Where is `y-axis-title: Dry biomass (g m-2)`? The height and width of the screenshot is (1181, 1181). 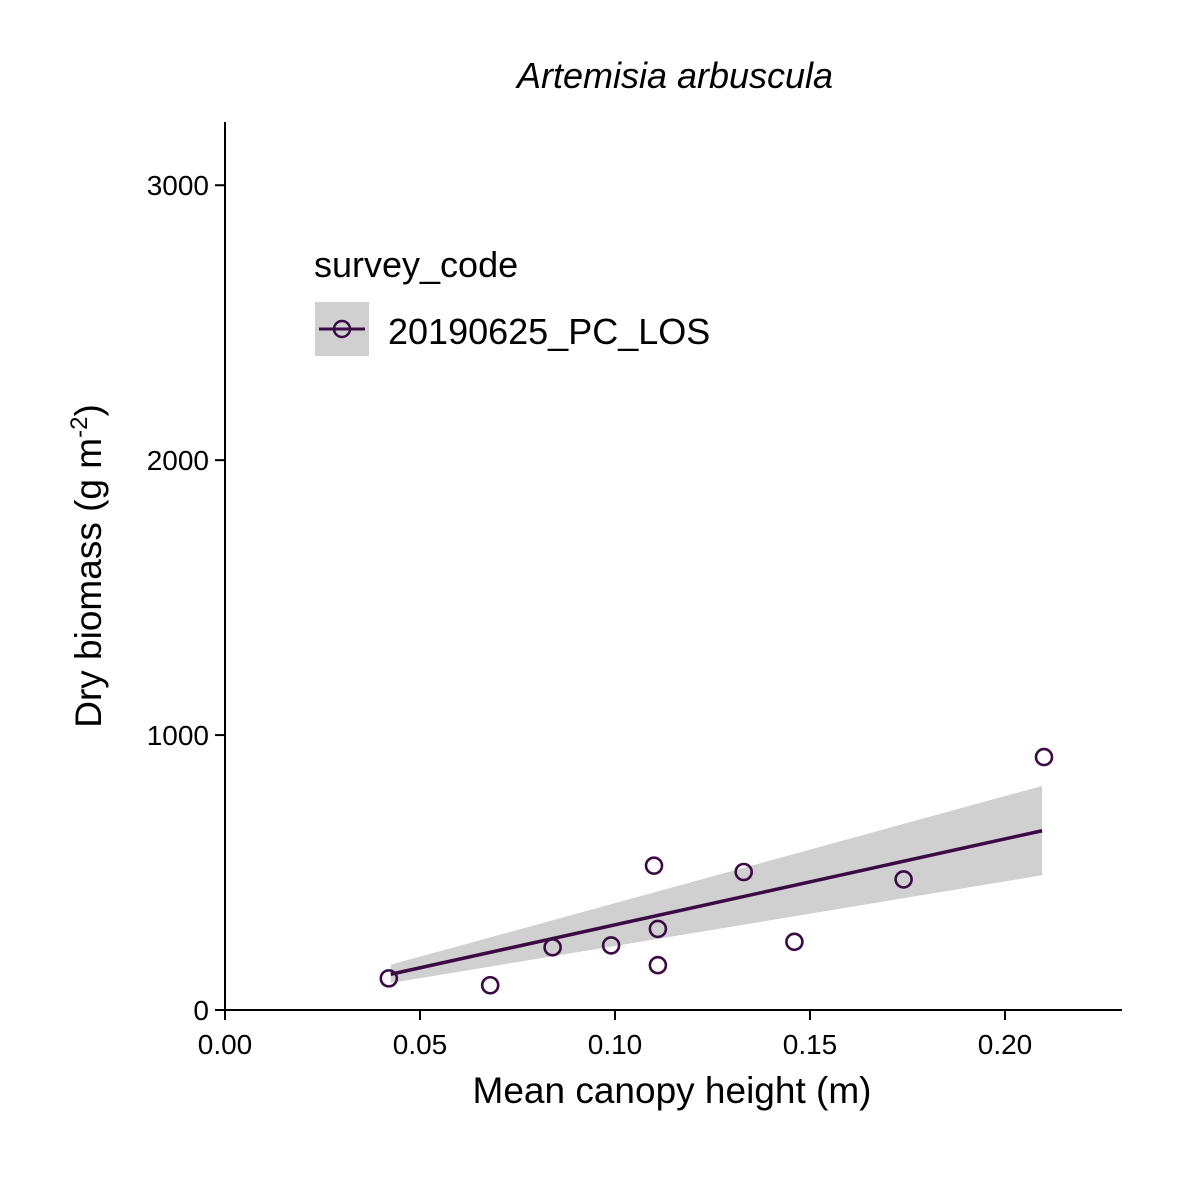 y-axis-title: Dry biomass (g m-2) is located at coordinates (87, 566).